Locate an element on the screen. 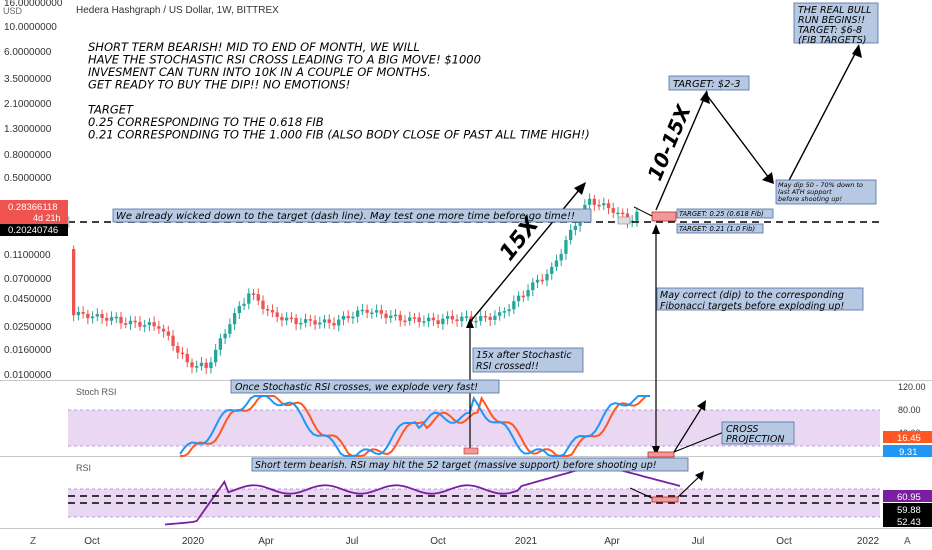 This screenshot has height=550, width=932. price-badge-time: 4d 21h is located at coordinates (47, 218).